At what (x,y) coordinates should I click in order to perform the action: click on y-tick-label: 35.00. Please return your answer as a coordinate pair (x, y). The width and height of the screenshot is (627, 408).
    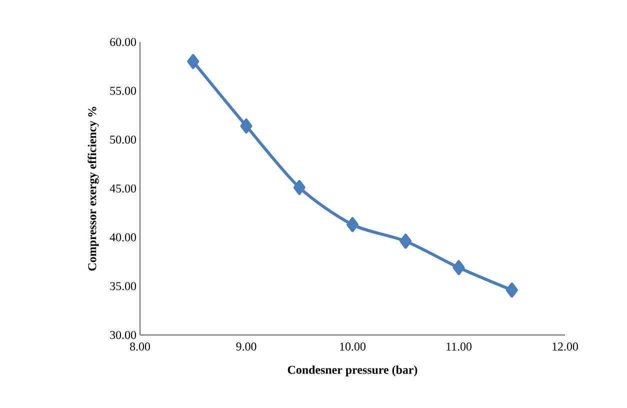
    Looking at the image, I should click on (123, 286).